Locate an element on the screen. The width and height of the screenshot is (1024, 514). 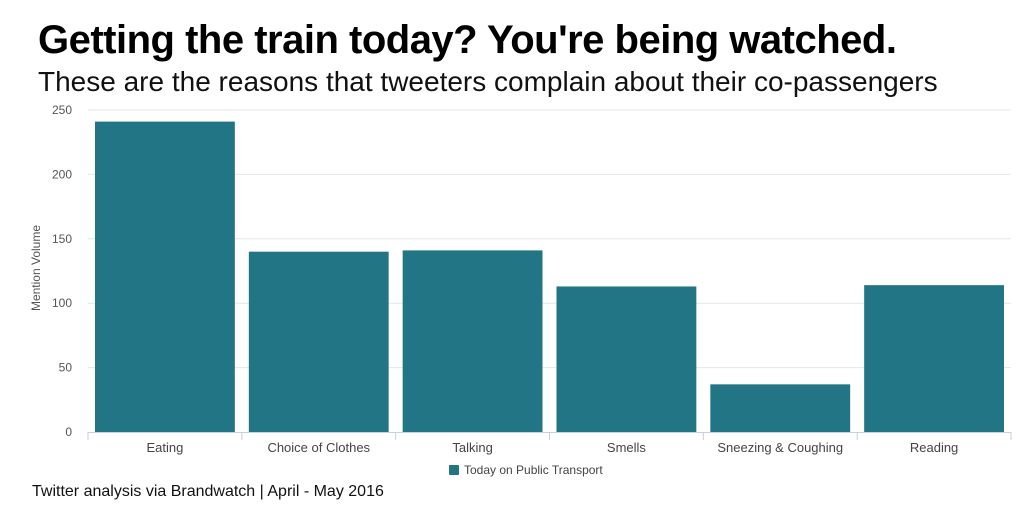
bar-choice-of-clothes is located at coordinates (318, 341).